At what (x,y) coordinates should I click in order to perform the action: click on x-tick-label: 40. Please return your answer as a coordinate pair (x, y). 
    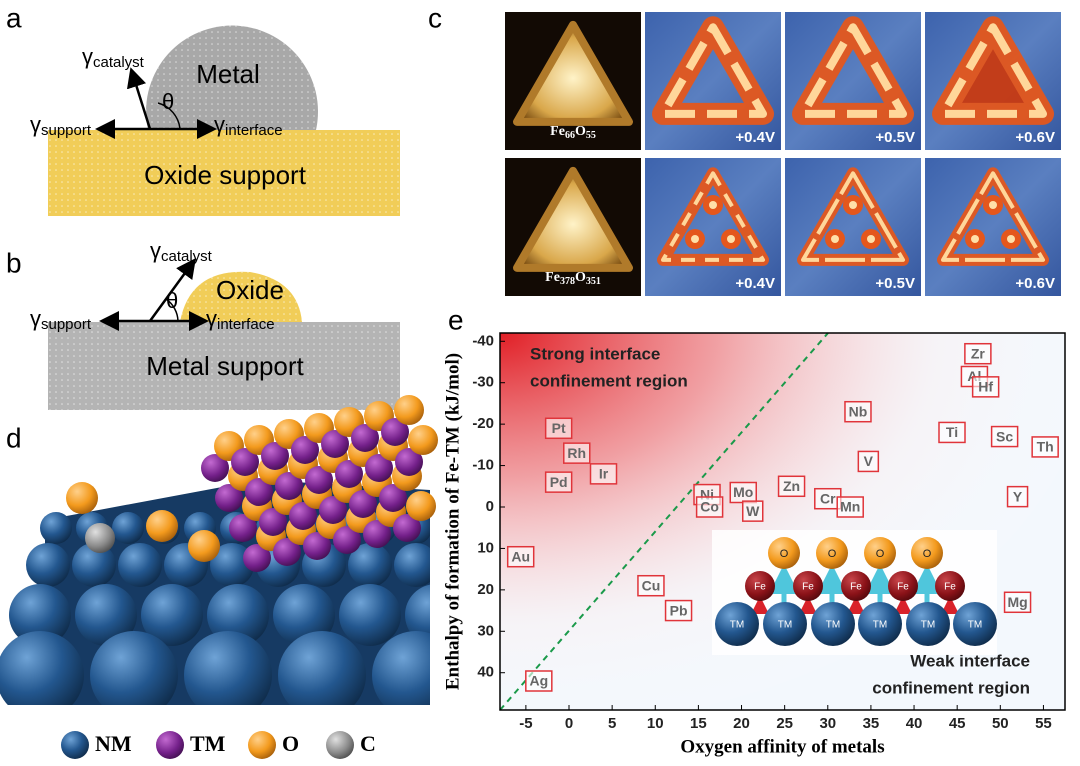
    Looking at the image, I should click on (914, 723).